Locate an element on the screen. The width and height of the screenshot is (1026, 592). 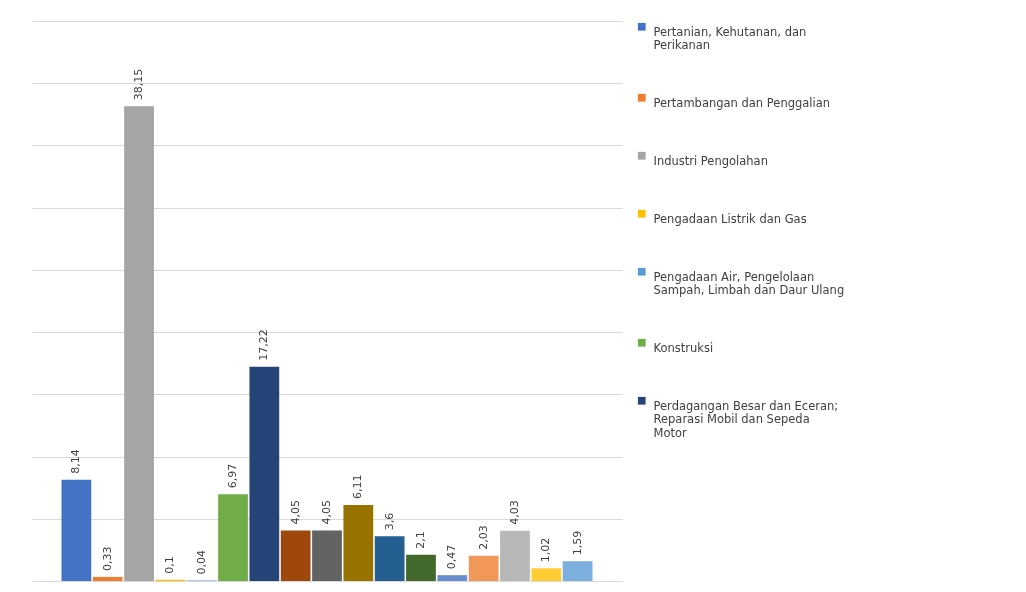
data-label: 0,1 is located at coordinates (170, 565).